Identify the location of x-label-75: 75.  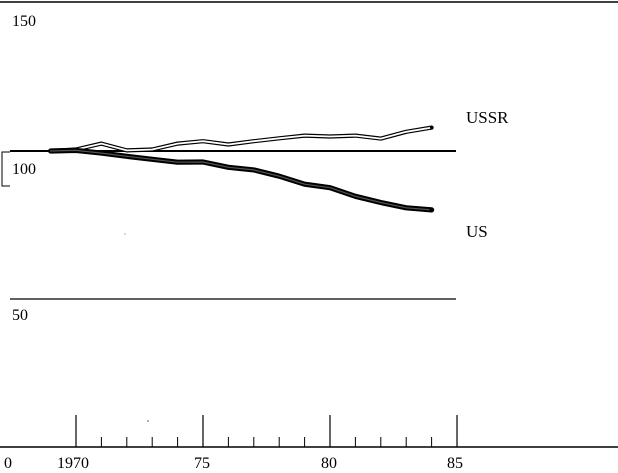
(202, 463).